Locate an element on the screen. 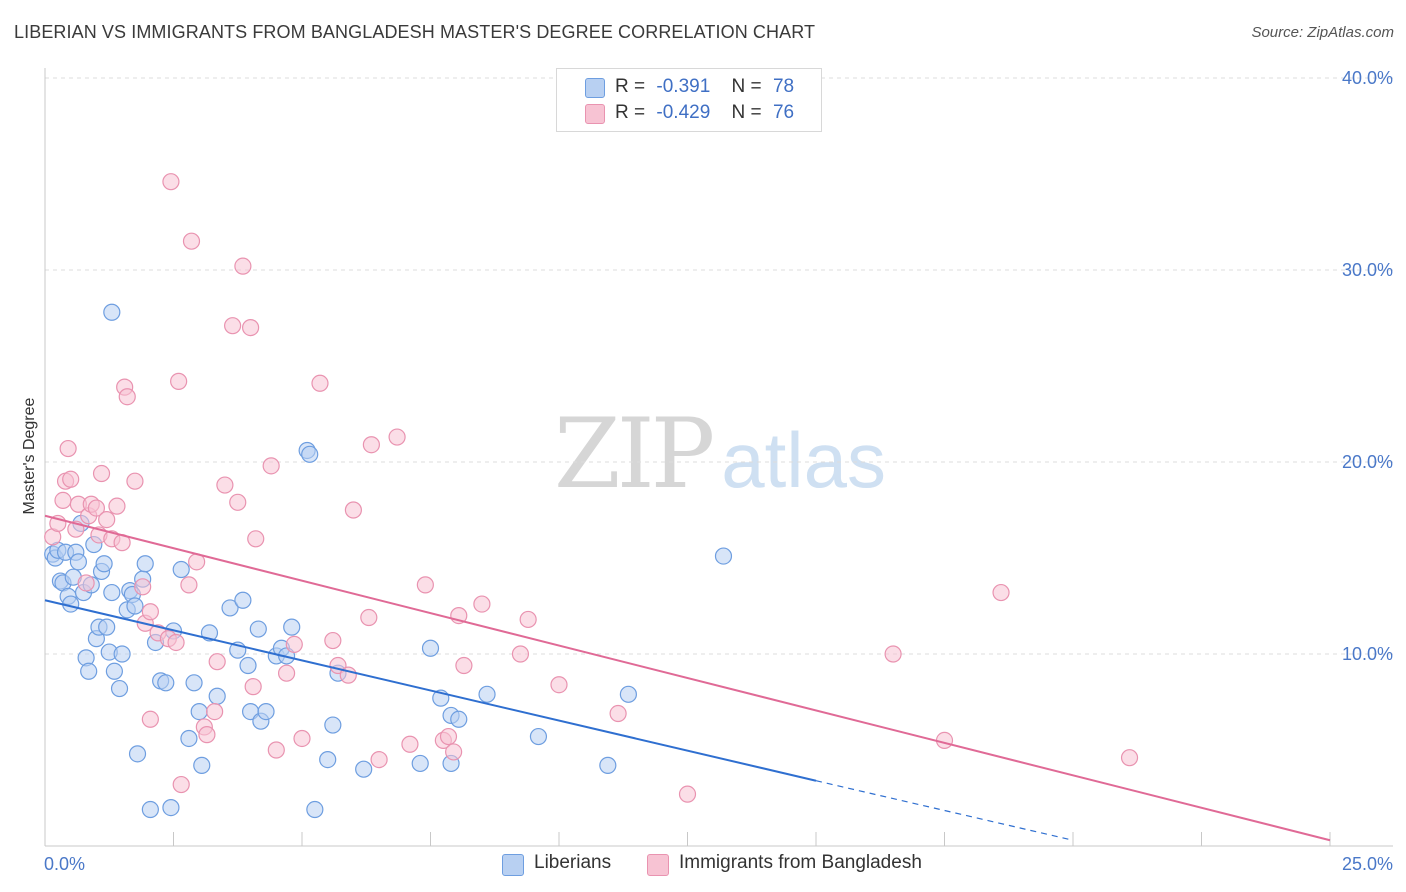 The image size is (1406, 892). legend-n-value: 76 is located at coordinates (783, 112).